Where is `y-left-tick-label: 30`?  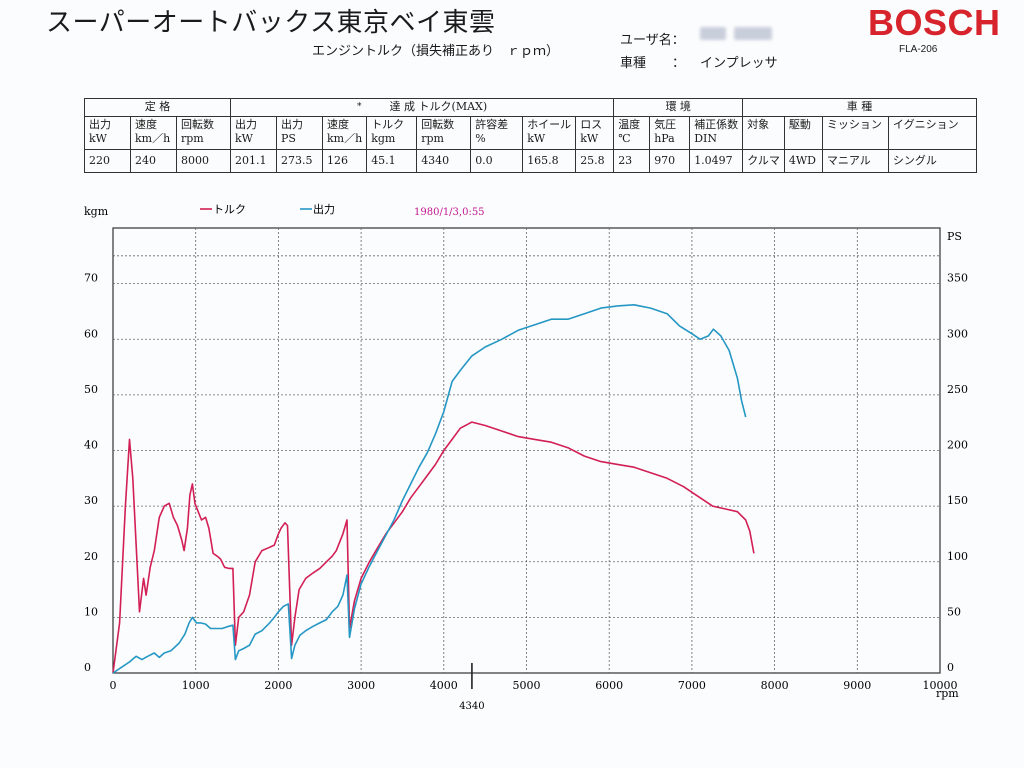 y-left-tick-label: 30 is located at coordinates (91, 500).